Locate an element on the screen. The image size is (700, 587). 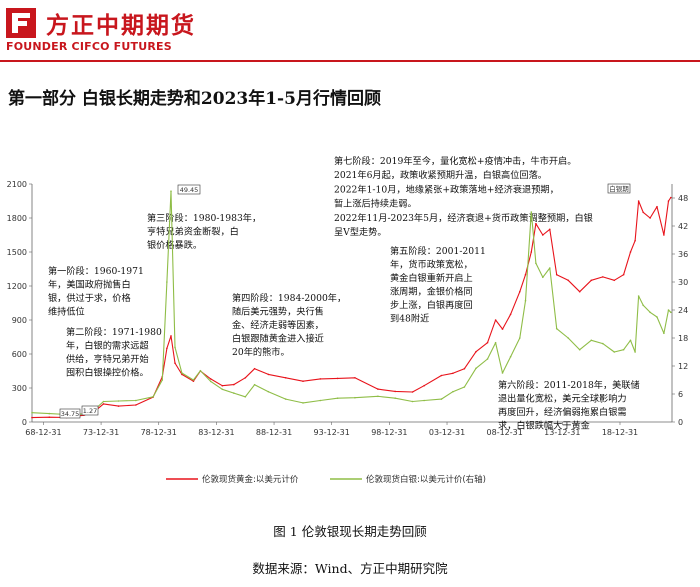
x-tick-label: 98-12-31 is located at coordinates (389, 432).